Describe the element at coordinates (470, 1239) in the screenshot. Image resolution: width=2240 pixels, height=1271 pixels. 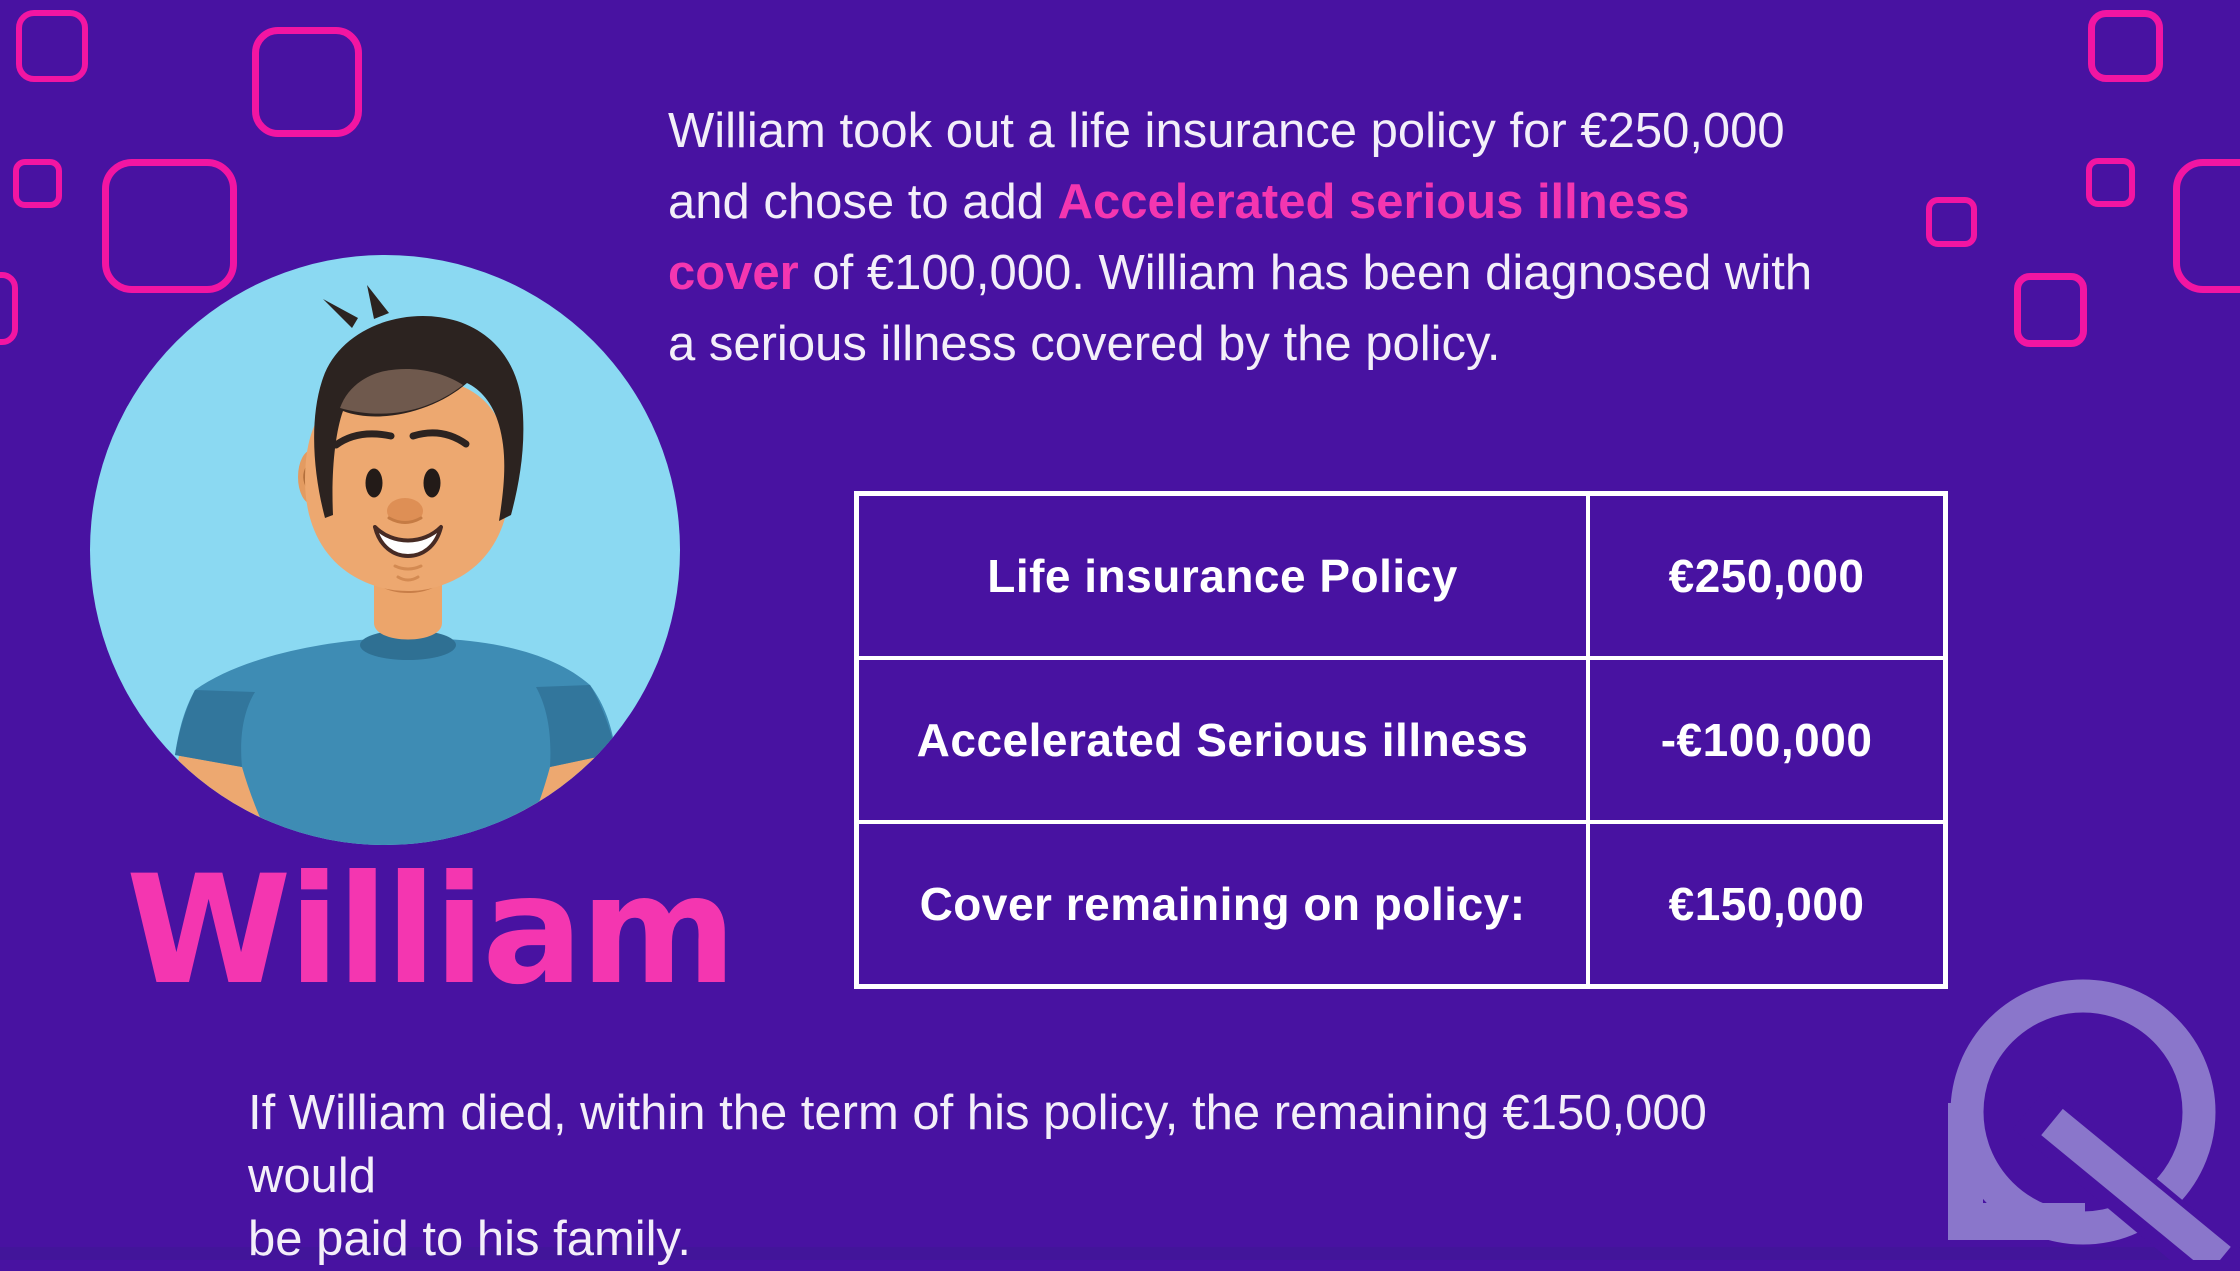
I see `footer-line: be paid to his family.` at that location.